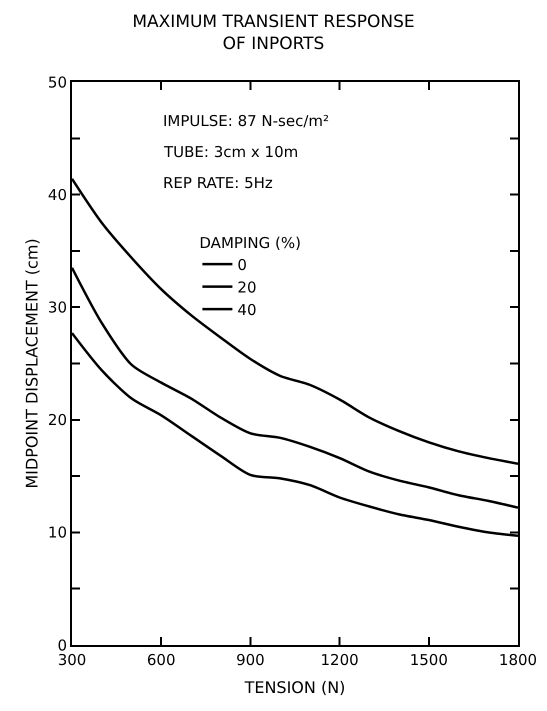  Describe the element at coordinates (250, 660) in the screenshot. I see `x-tick-label: 900` at that location.